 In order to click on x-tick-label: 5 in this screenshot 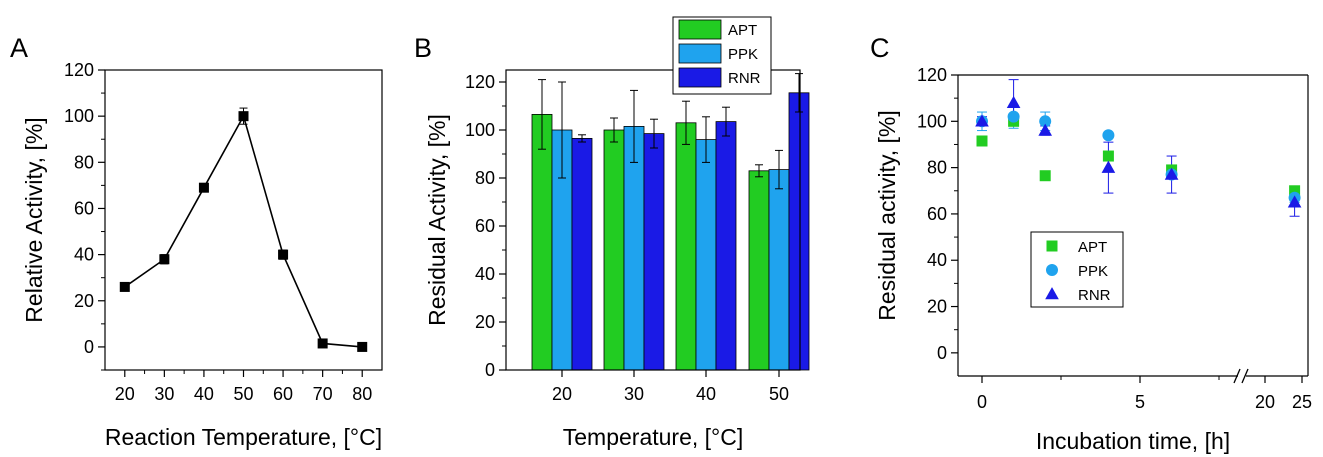, I will do `click(1140, 402)`.